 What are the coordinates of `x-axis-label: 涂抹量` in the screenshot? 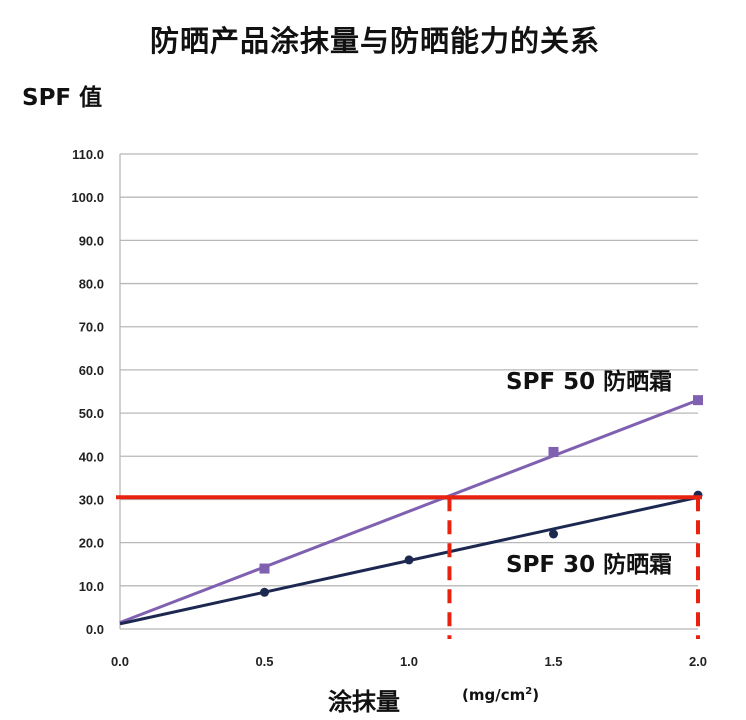 It's located at (364, 702).